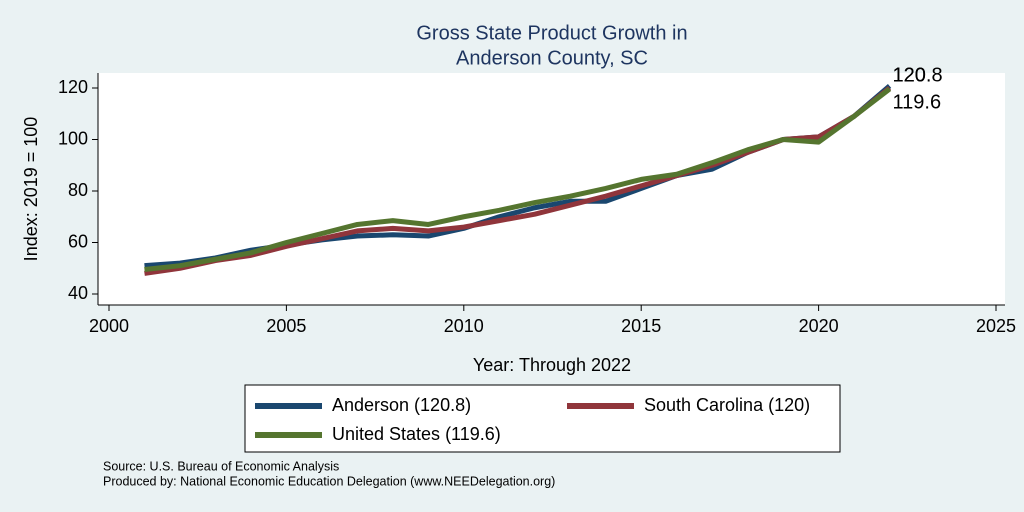 The width and height of the screenshot is (1024, 512). What do you see at coordinates (78, 293) in the screenshot?
I see `y-tick-label: 40` at bounding box center [78, 293].